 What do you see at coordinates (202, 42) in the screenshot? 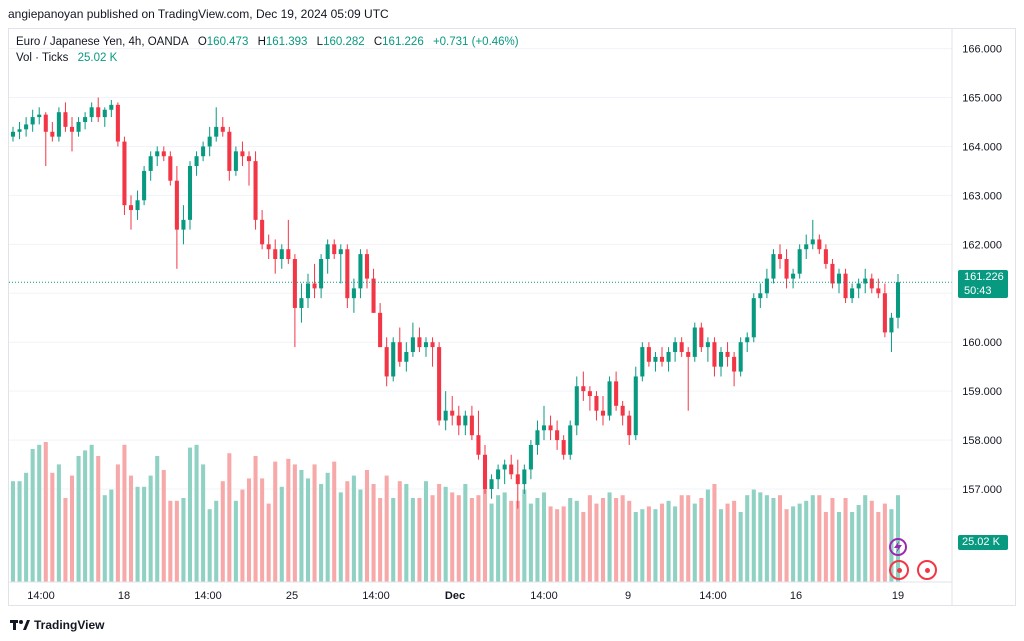
I see `legend-open-label: O` at bounding box center [202, 42].